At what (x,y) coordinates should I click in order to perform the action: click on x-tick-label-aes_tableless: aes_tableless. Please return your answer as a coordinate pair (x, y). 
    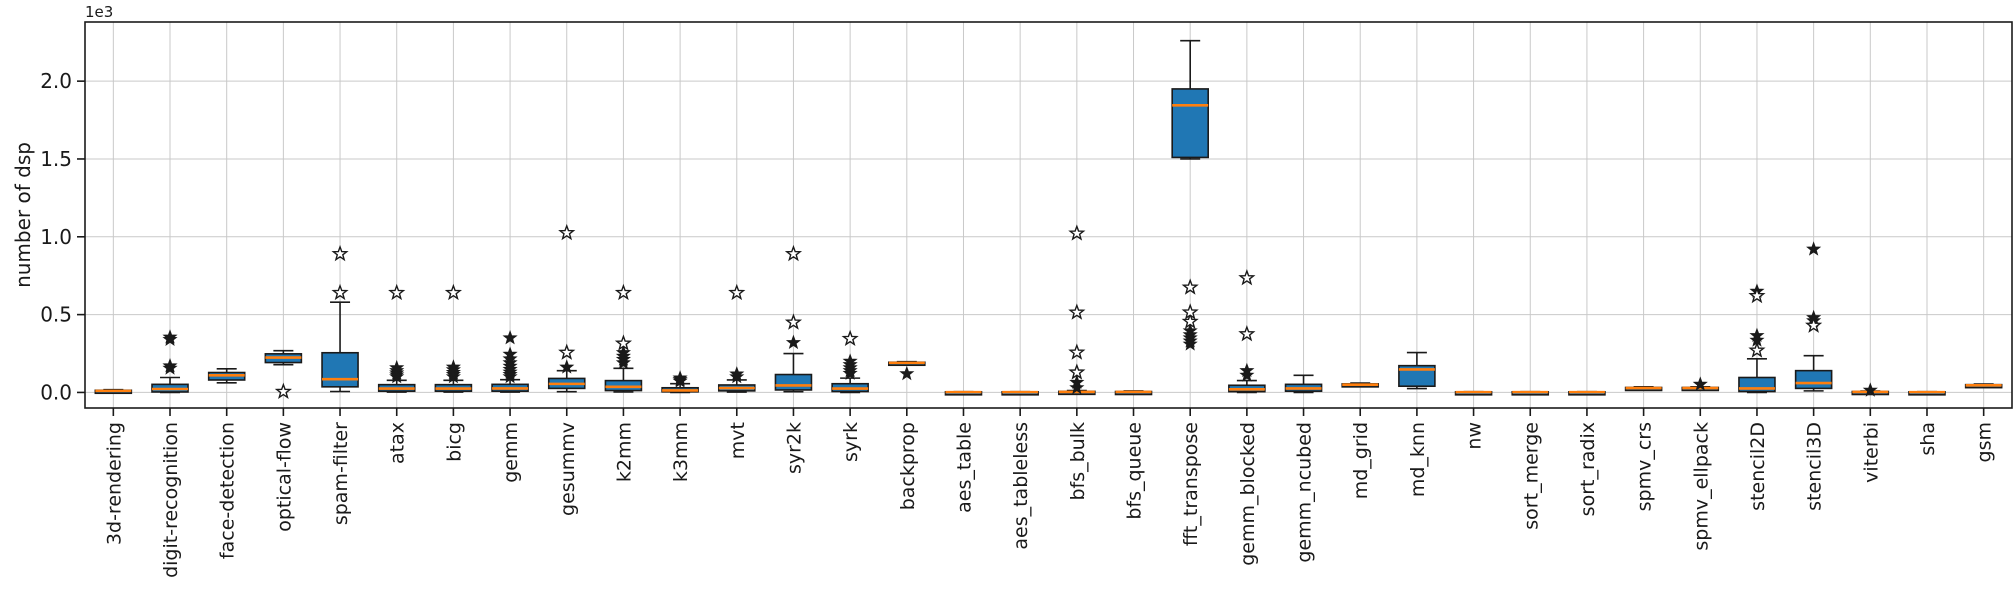
    Looking at the image, I should click on (1021, 486).